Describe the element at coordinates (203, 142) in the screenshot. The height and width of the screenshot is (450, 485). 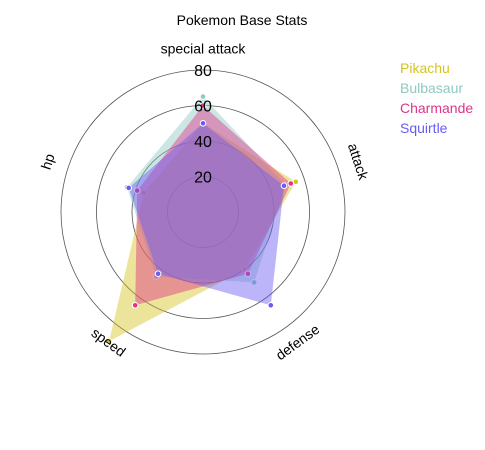
I see `tick-label: 40` at that location.